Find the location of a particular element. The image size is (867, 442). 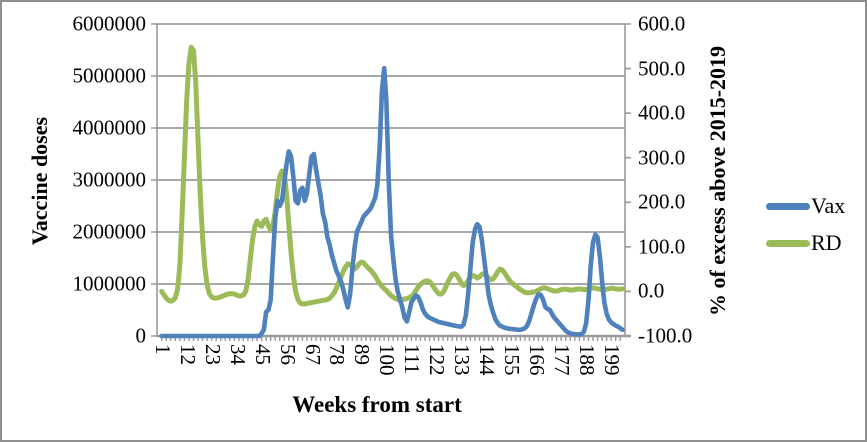

x-axis-tick-label: 78 is located at coordinates (337, 354).